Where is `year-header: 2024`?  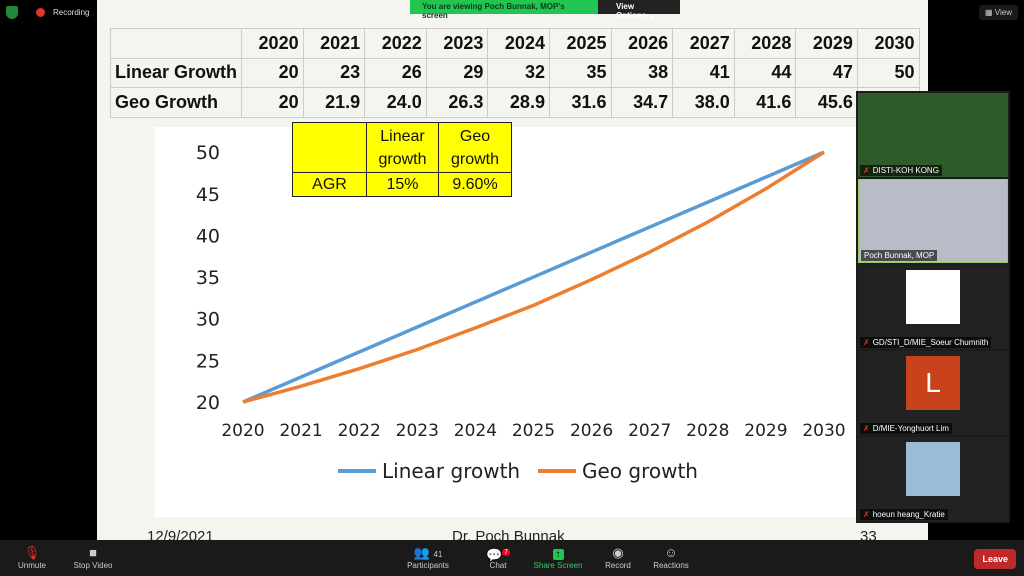
year-header: 2024 is located at coordinates (518, 43).